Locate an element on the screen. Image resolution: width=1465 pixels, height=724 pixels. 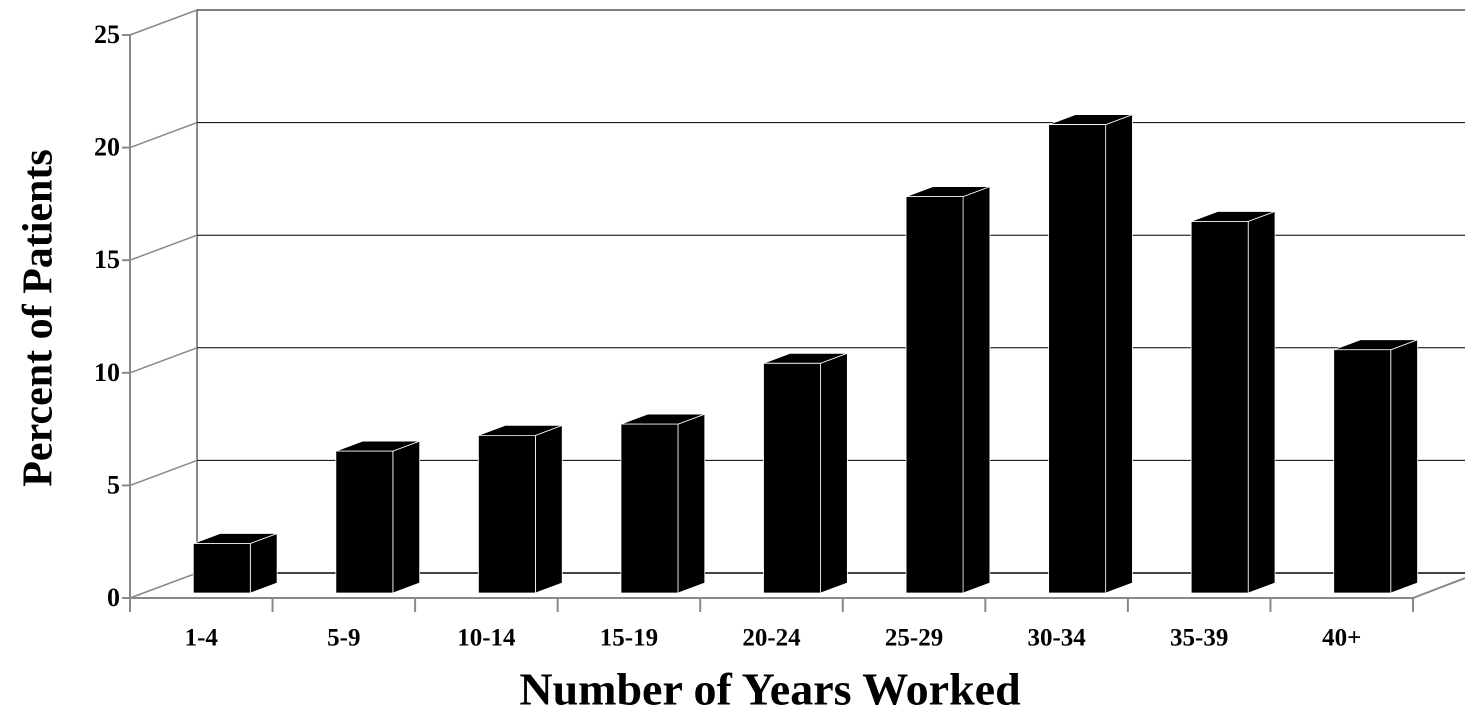
x-tick-label: 15-19 is located at coordinates (629, 638).